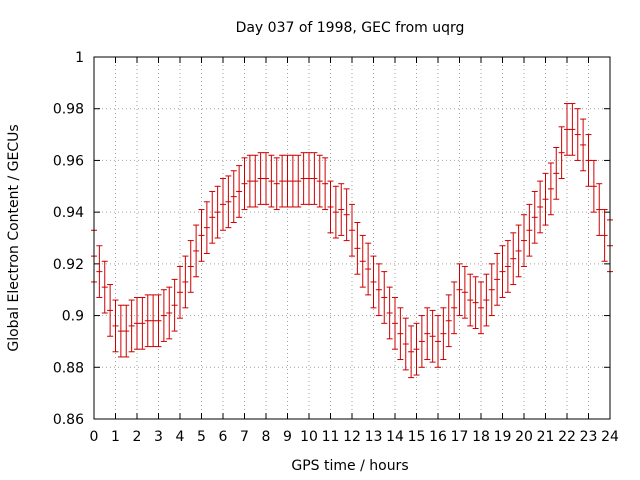 This screenshot has height=480, width=640. What do you see at coordinates (79, 58) in the screenshot?
I see `y-tick-label: 1` at bounding box center [79, 58].